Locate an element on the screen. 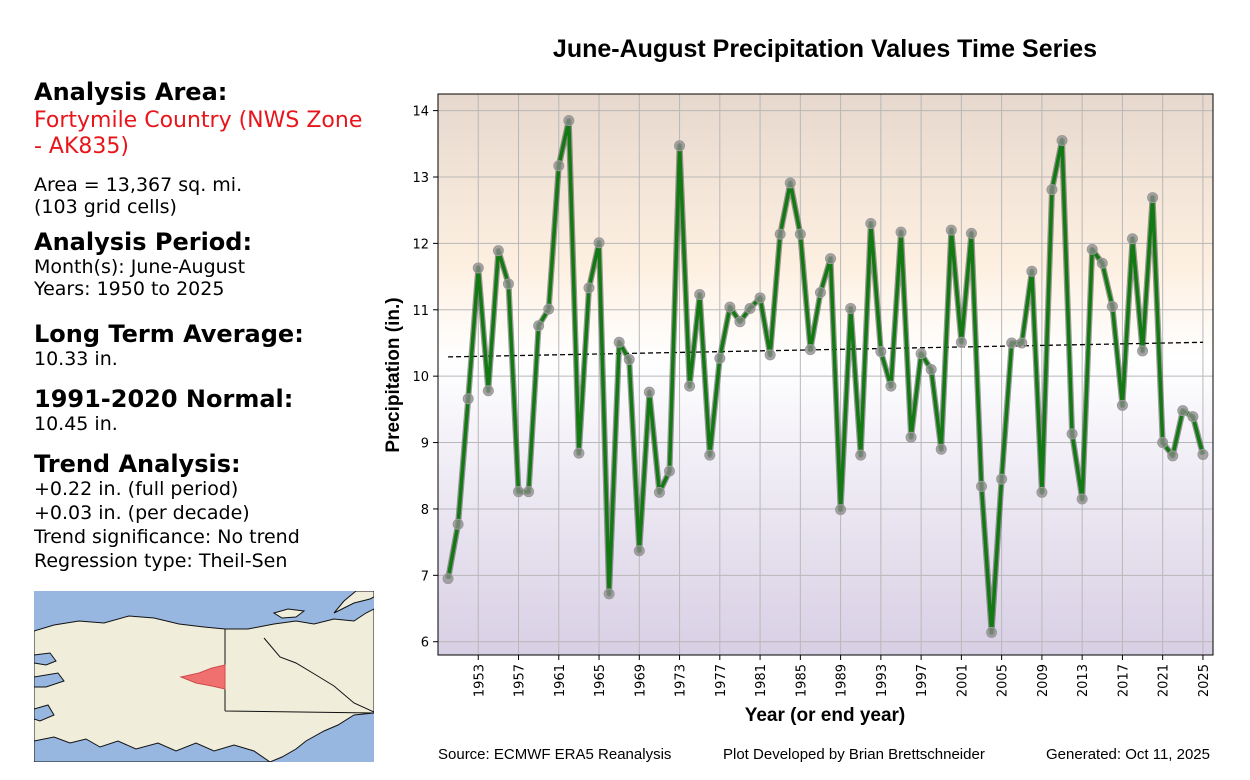 The image size is (1250, 780). lta-heading: Long Term Average: is located at coordinates (169, 334).